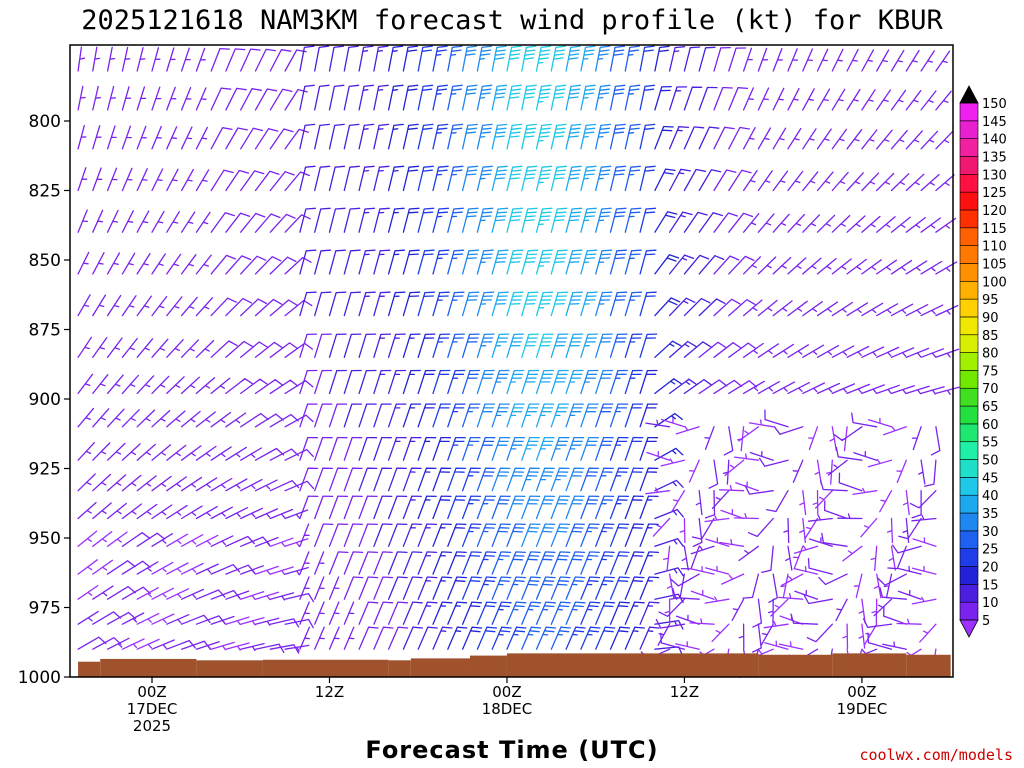  Describe the element at coordinates (488, 666) in the screenshot. I see `ground-segment` at that location.